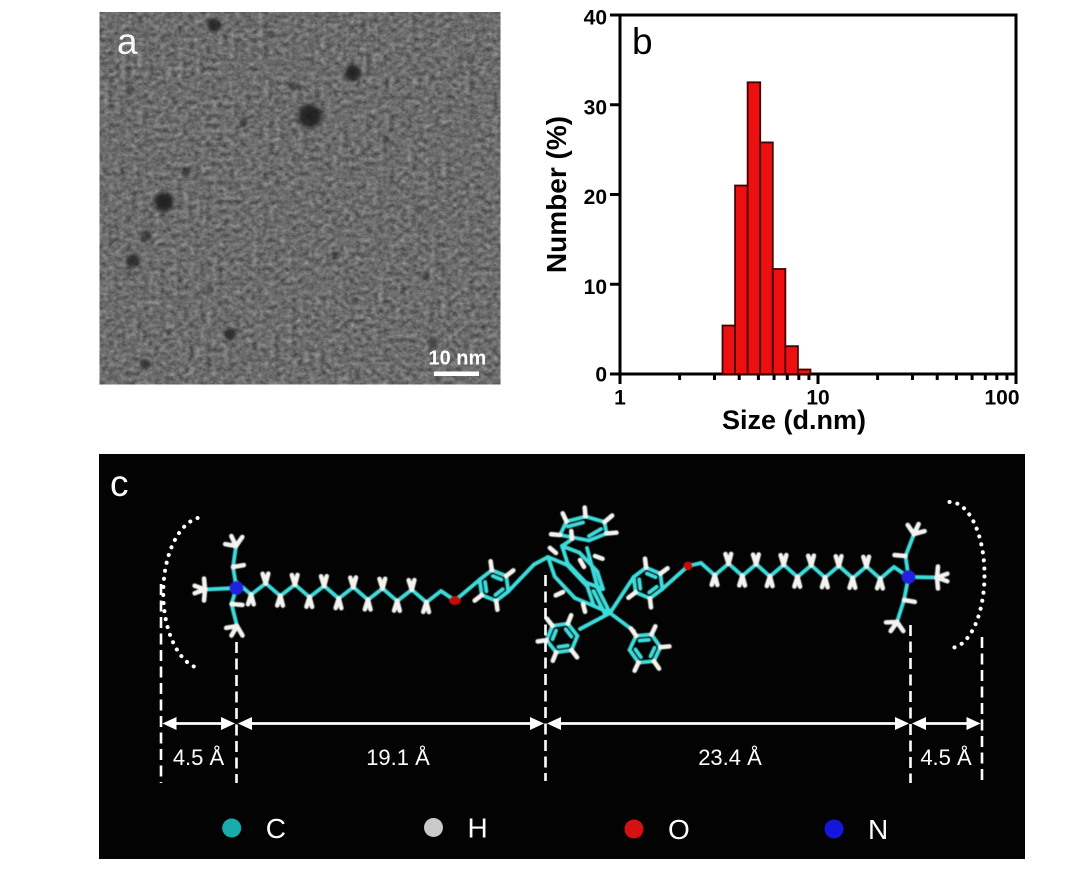 This screenshot has height=885, width=1079. What do you see at coordinates (478, 828) in the screenshot?
I see `svg-text: H` at bounding box center [478, 828].